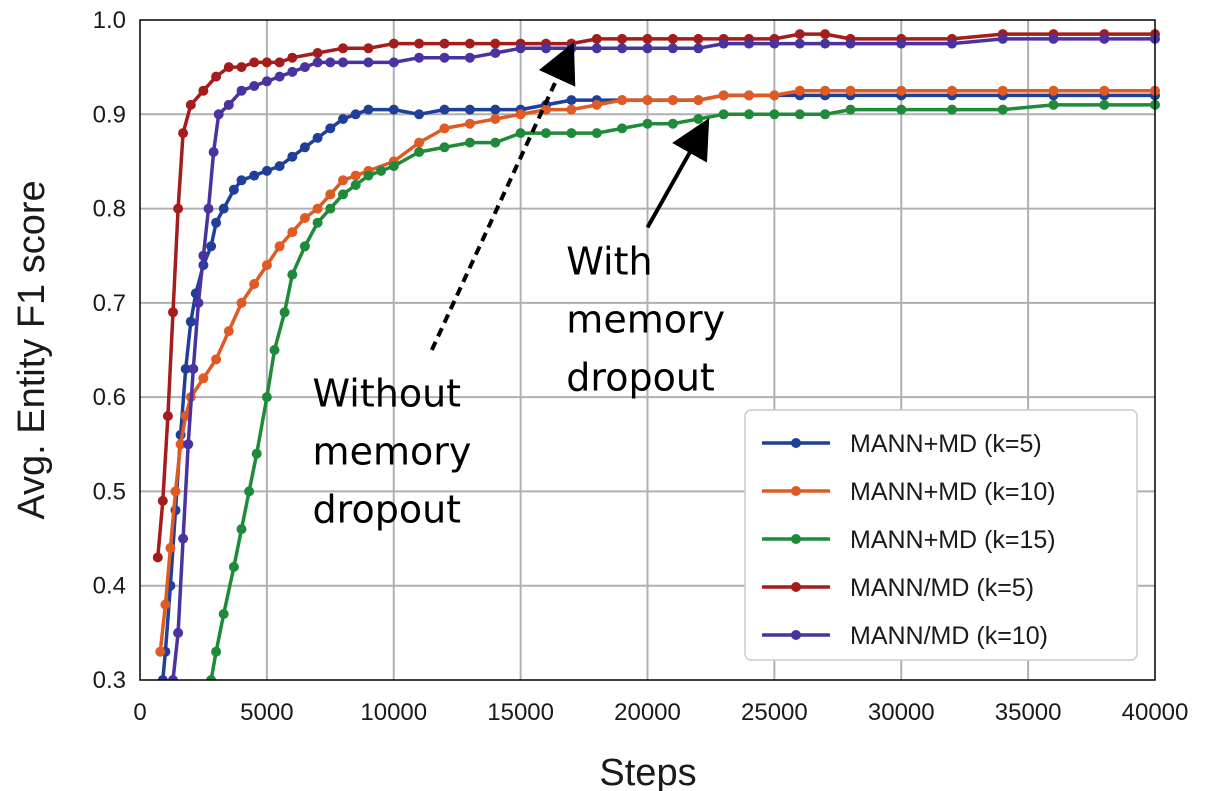 The image size is (1207, 791). What do you see at coordinates (647, 771) in the screenshot?
I see `x-axis-label: Steps` at bounding box center [647, 771].